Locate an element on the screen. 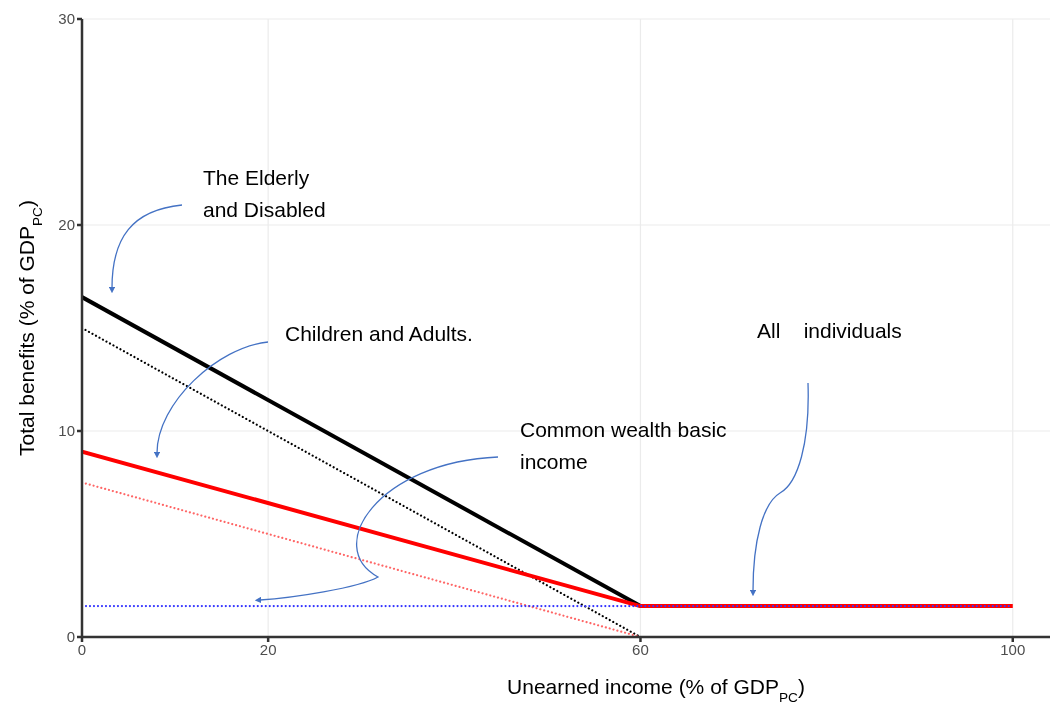  x-tick-label: 60 is located at coordinates (640, 649).